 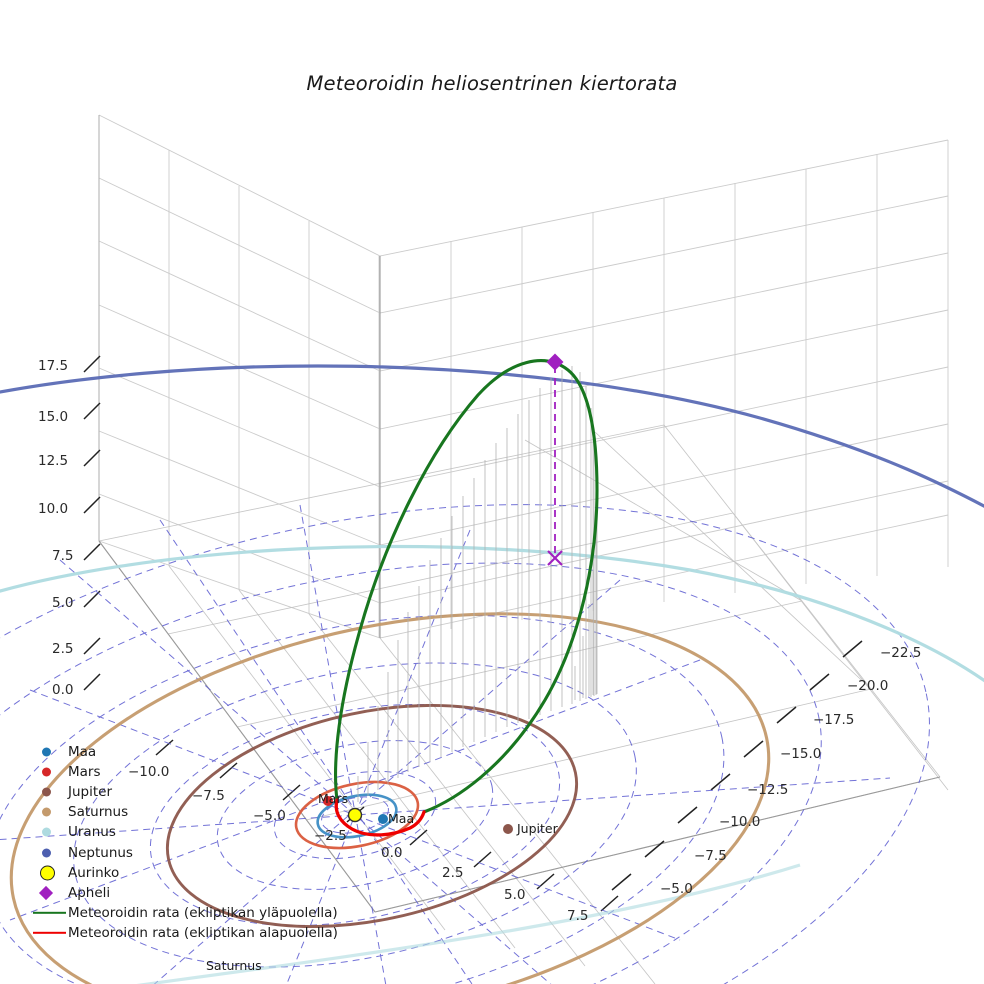 I want to click on legend-item-mars: Mars, so click(x=190, y=772).